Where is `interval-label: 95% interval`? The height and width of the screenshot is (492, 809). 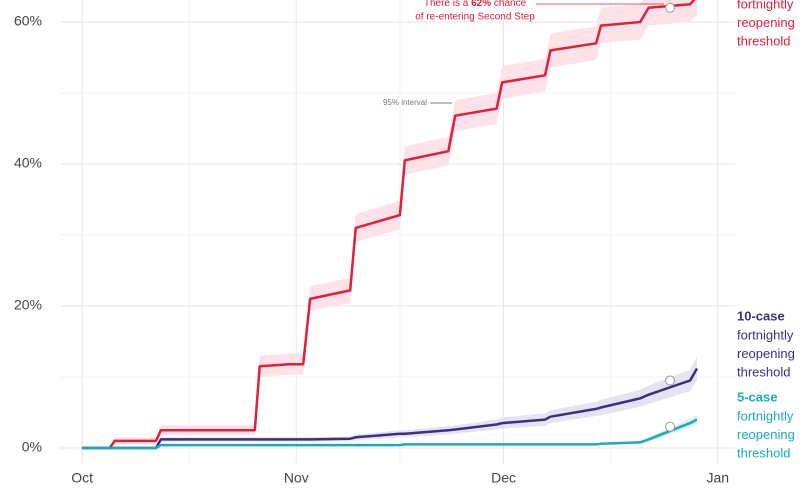 interval-label: 95% interval is located at coordinates (405, 102).